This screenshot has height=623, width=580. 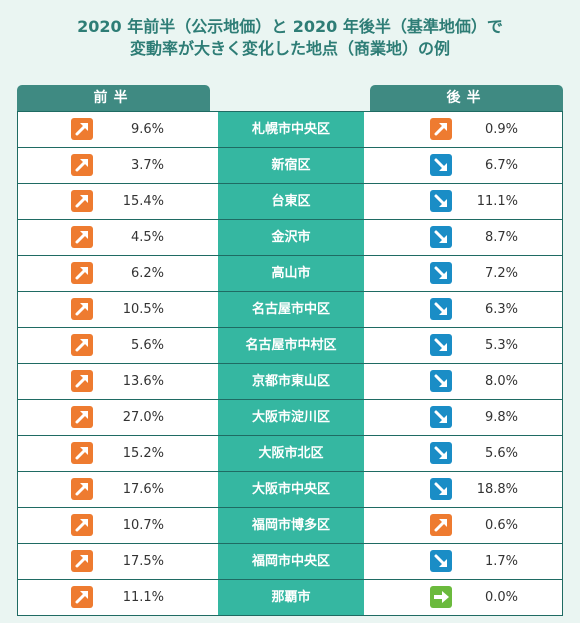 What do you see at coordinates (290, 26) in the screenshot?
I see `title-line-1: 2020 年前半（公示地価）と 2020 年後半（基準地価）で` at bounding box center [290, 26].